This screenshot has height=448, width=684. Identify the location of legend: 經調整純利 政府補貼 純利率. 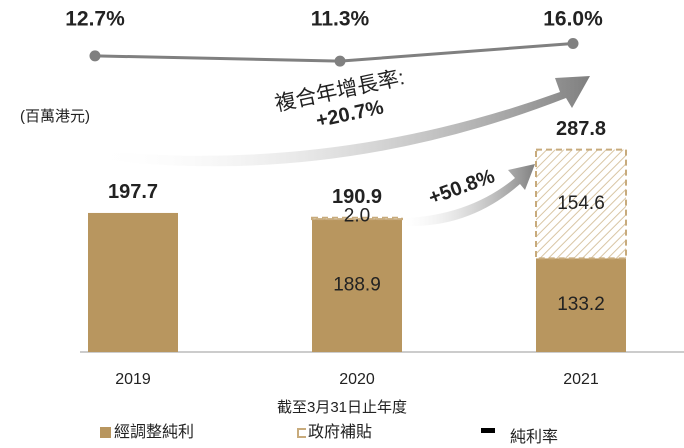
(329, 434).